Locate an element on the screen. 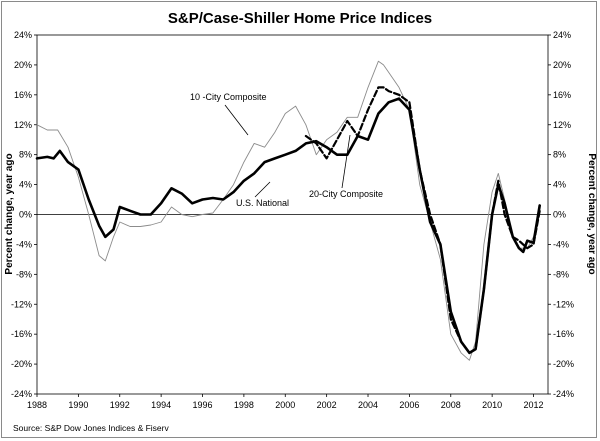  y-axis-left: 24% 20% 16% 12% 8% 4% 0% -4% -8% -12% -16% -20% -24% is located at coordinates (24, 214).